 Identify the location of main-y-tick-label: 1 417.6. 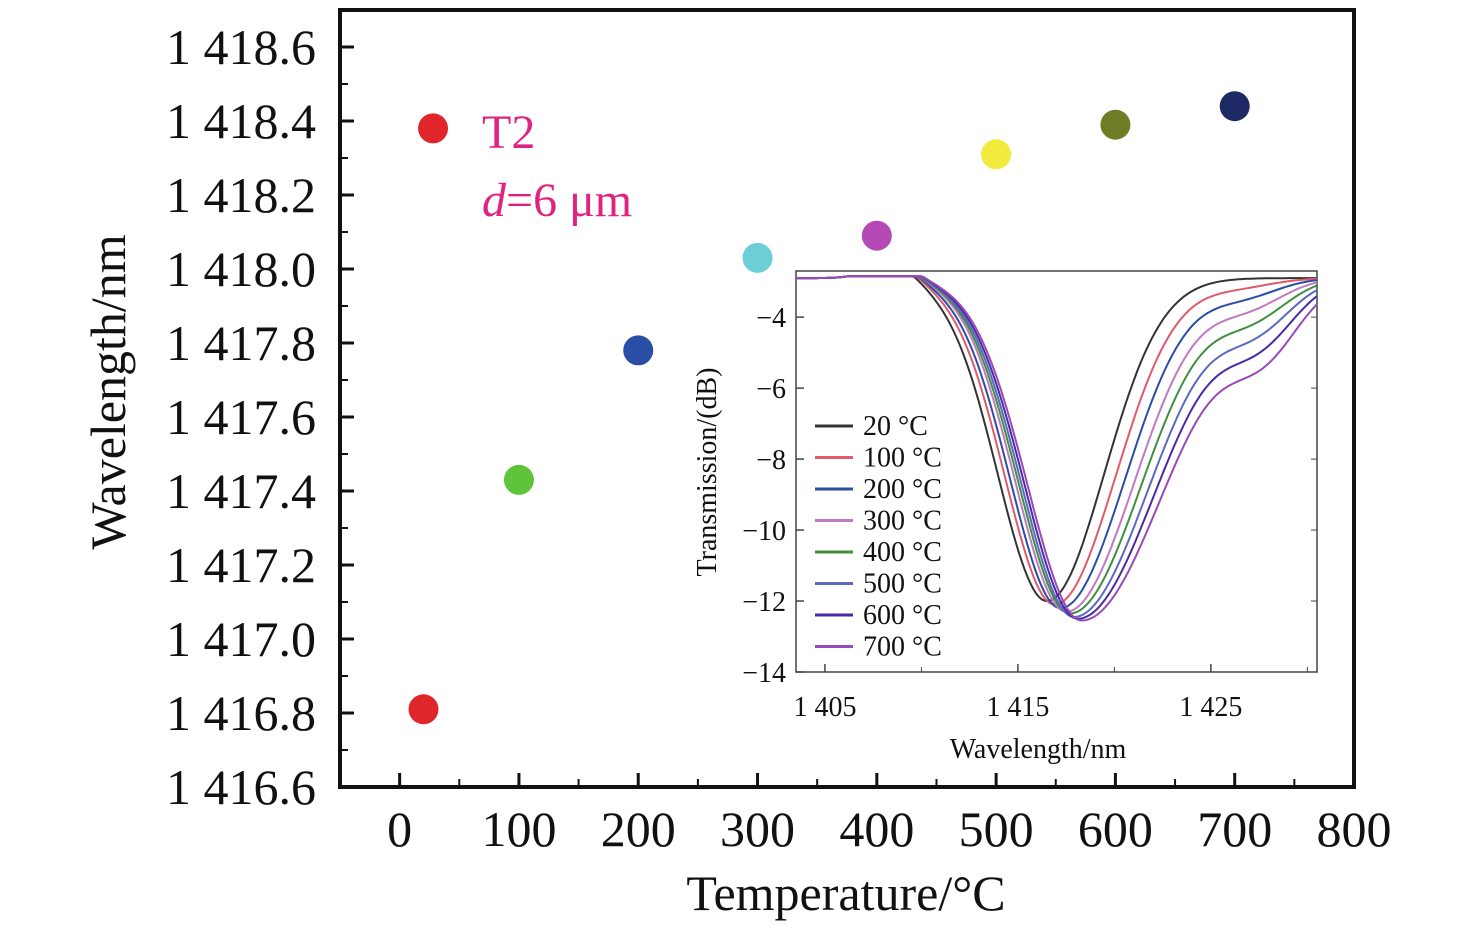
(241, 417).